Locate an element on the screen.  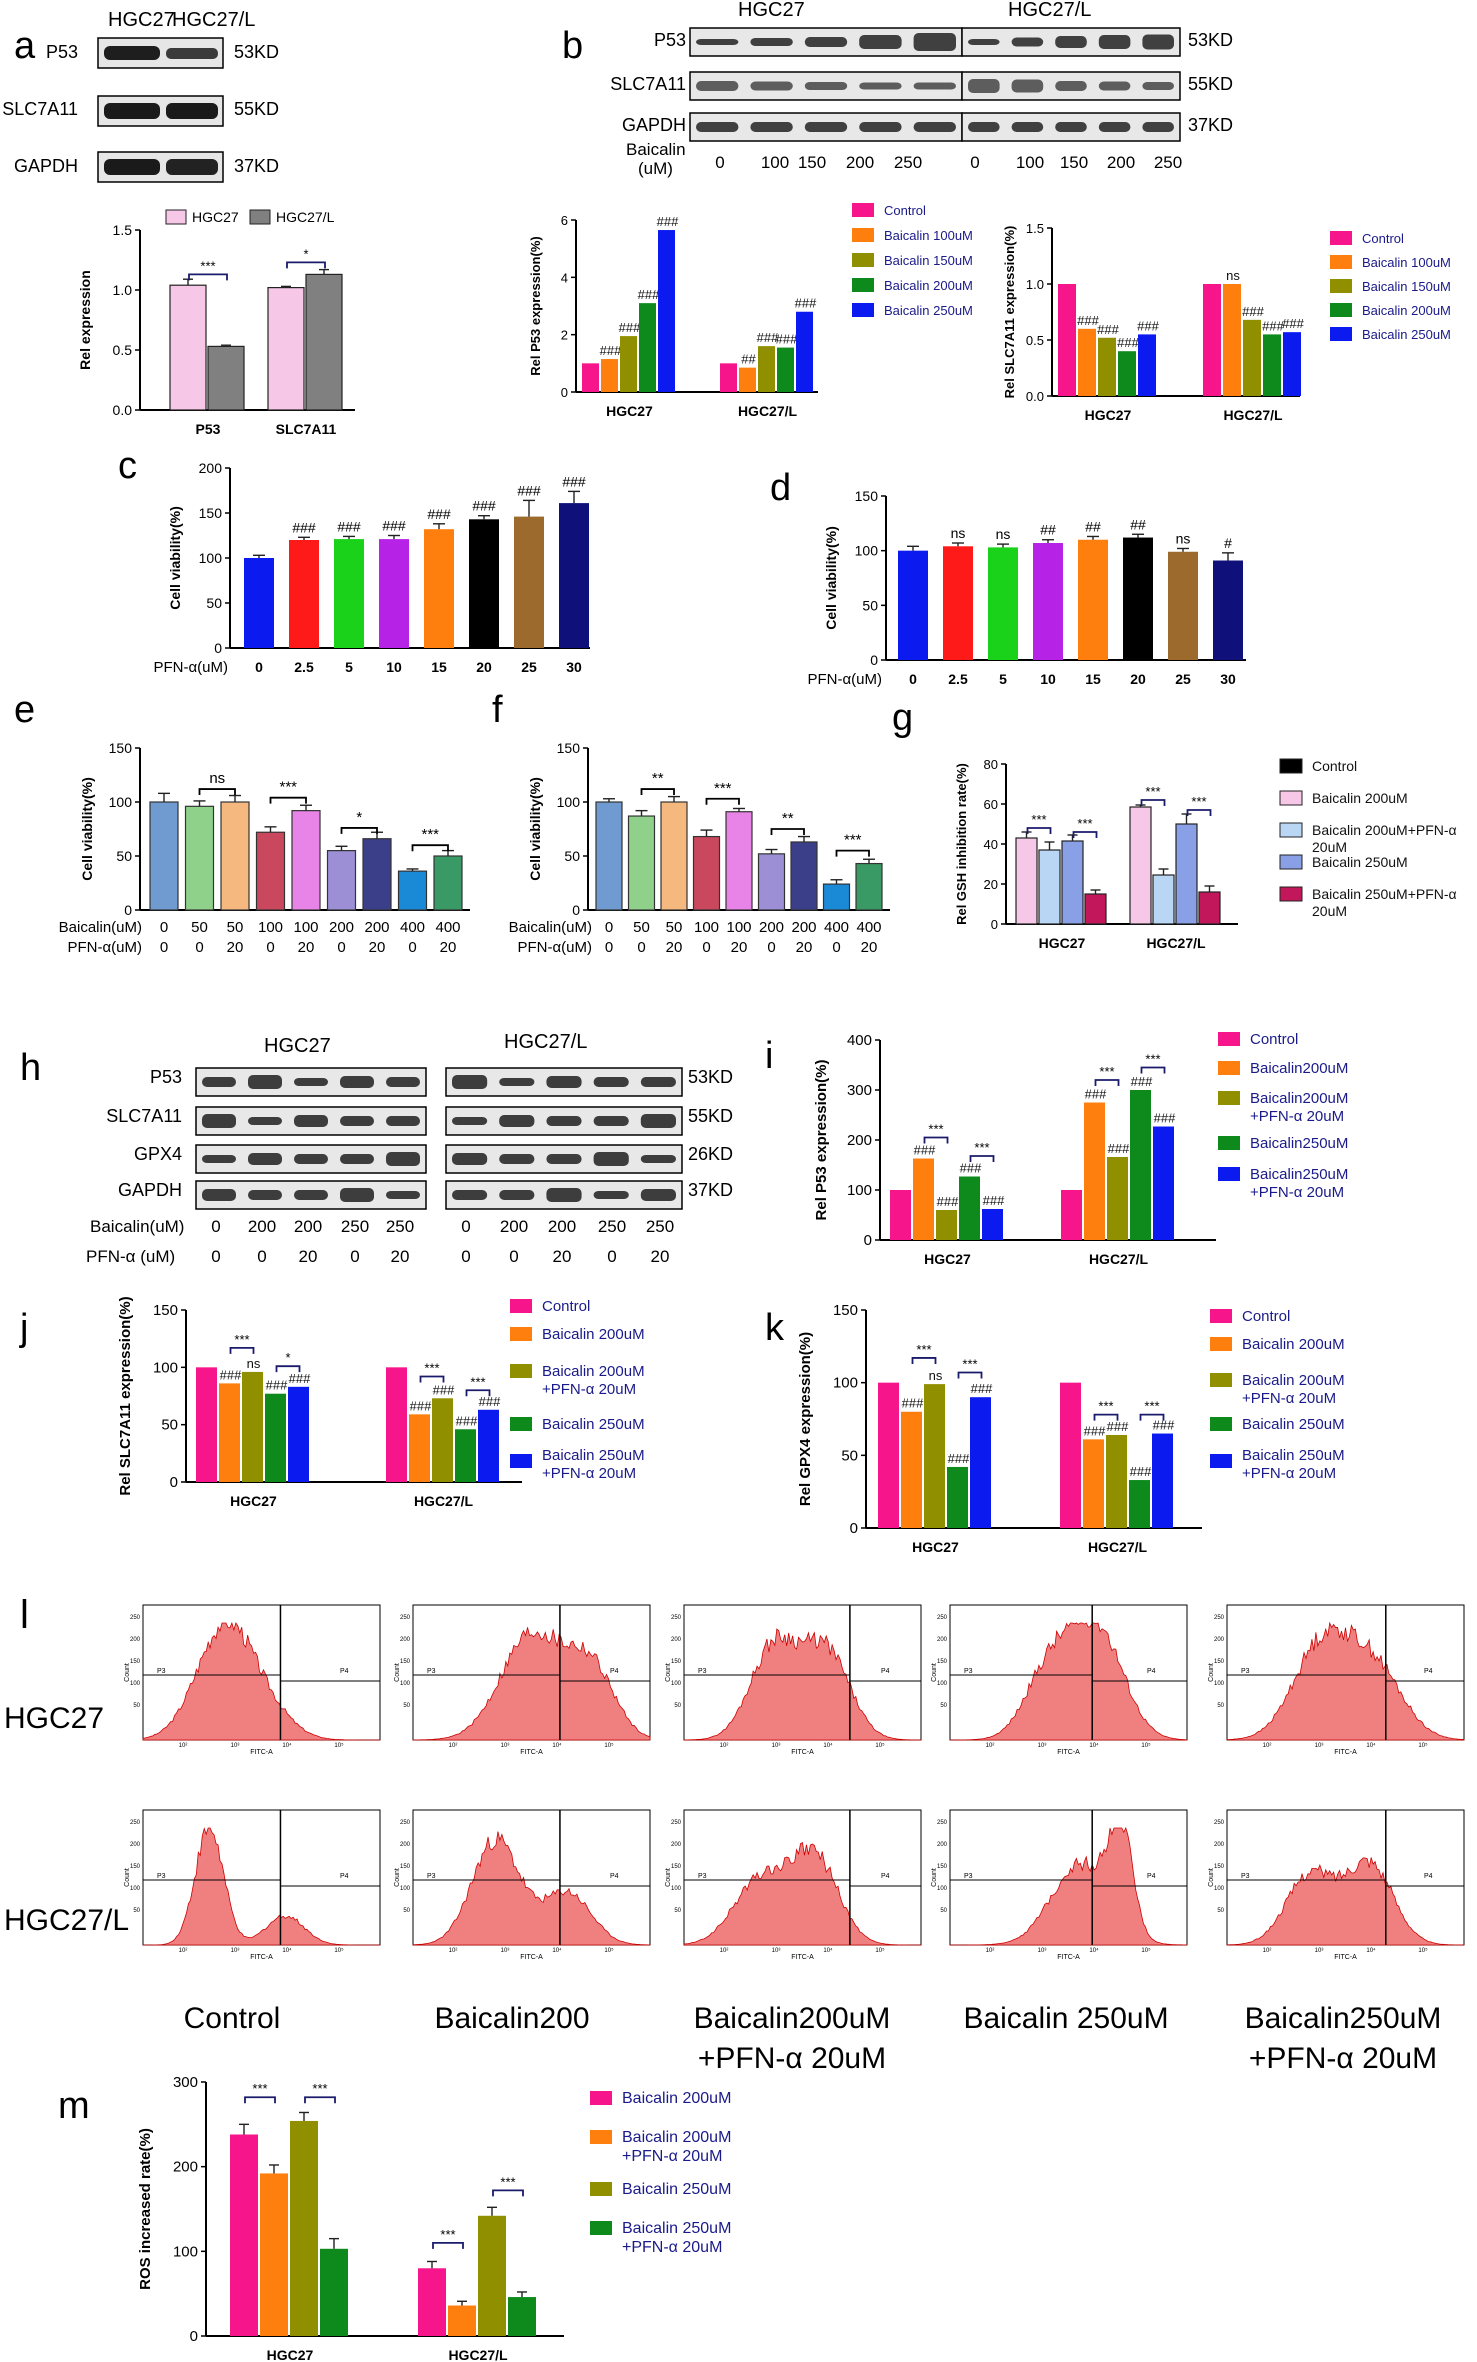
bar-control is located at coordinates (1212, 340).